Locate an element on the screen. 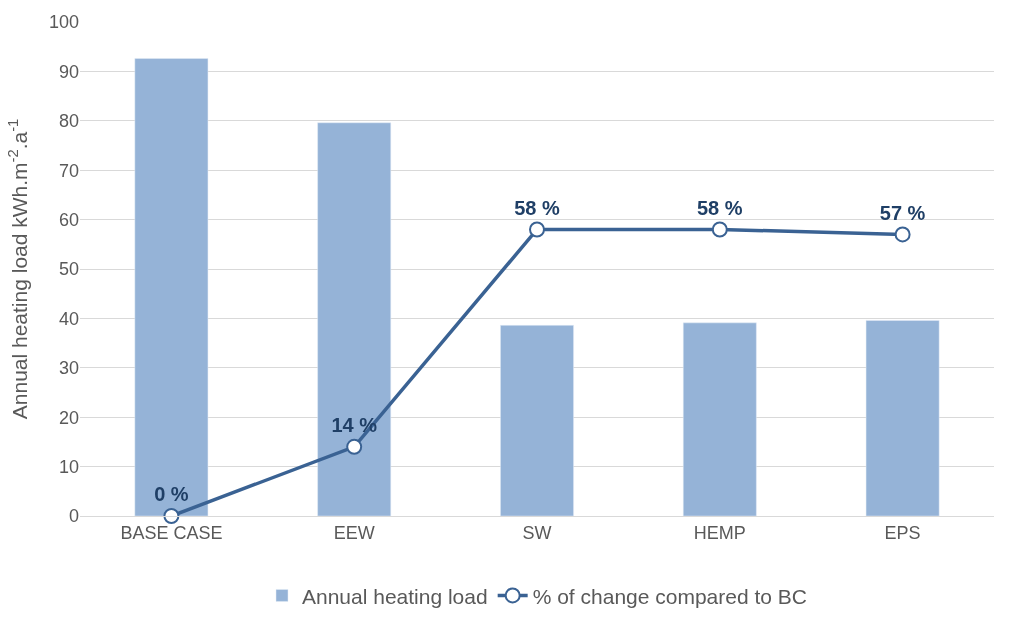 The height and width of the screenshot is (628, 1024). x-tick-label: EPS is located at coordinates (902, 532).